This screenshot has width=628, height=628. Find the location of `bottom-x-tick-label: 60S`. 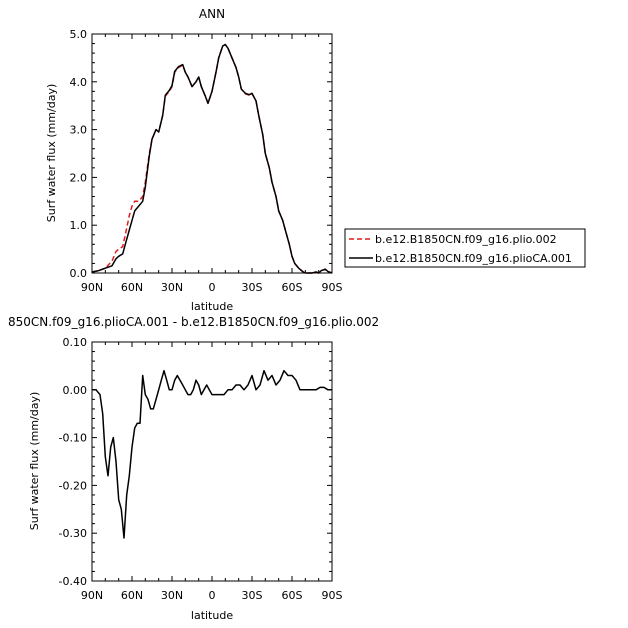

bottom-x-tick-label: 60S is located at coordinates (292, 595).